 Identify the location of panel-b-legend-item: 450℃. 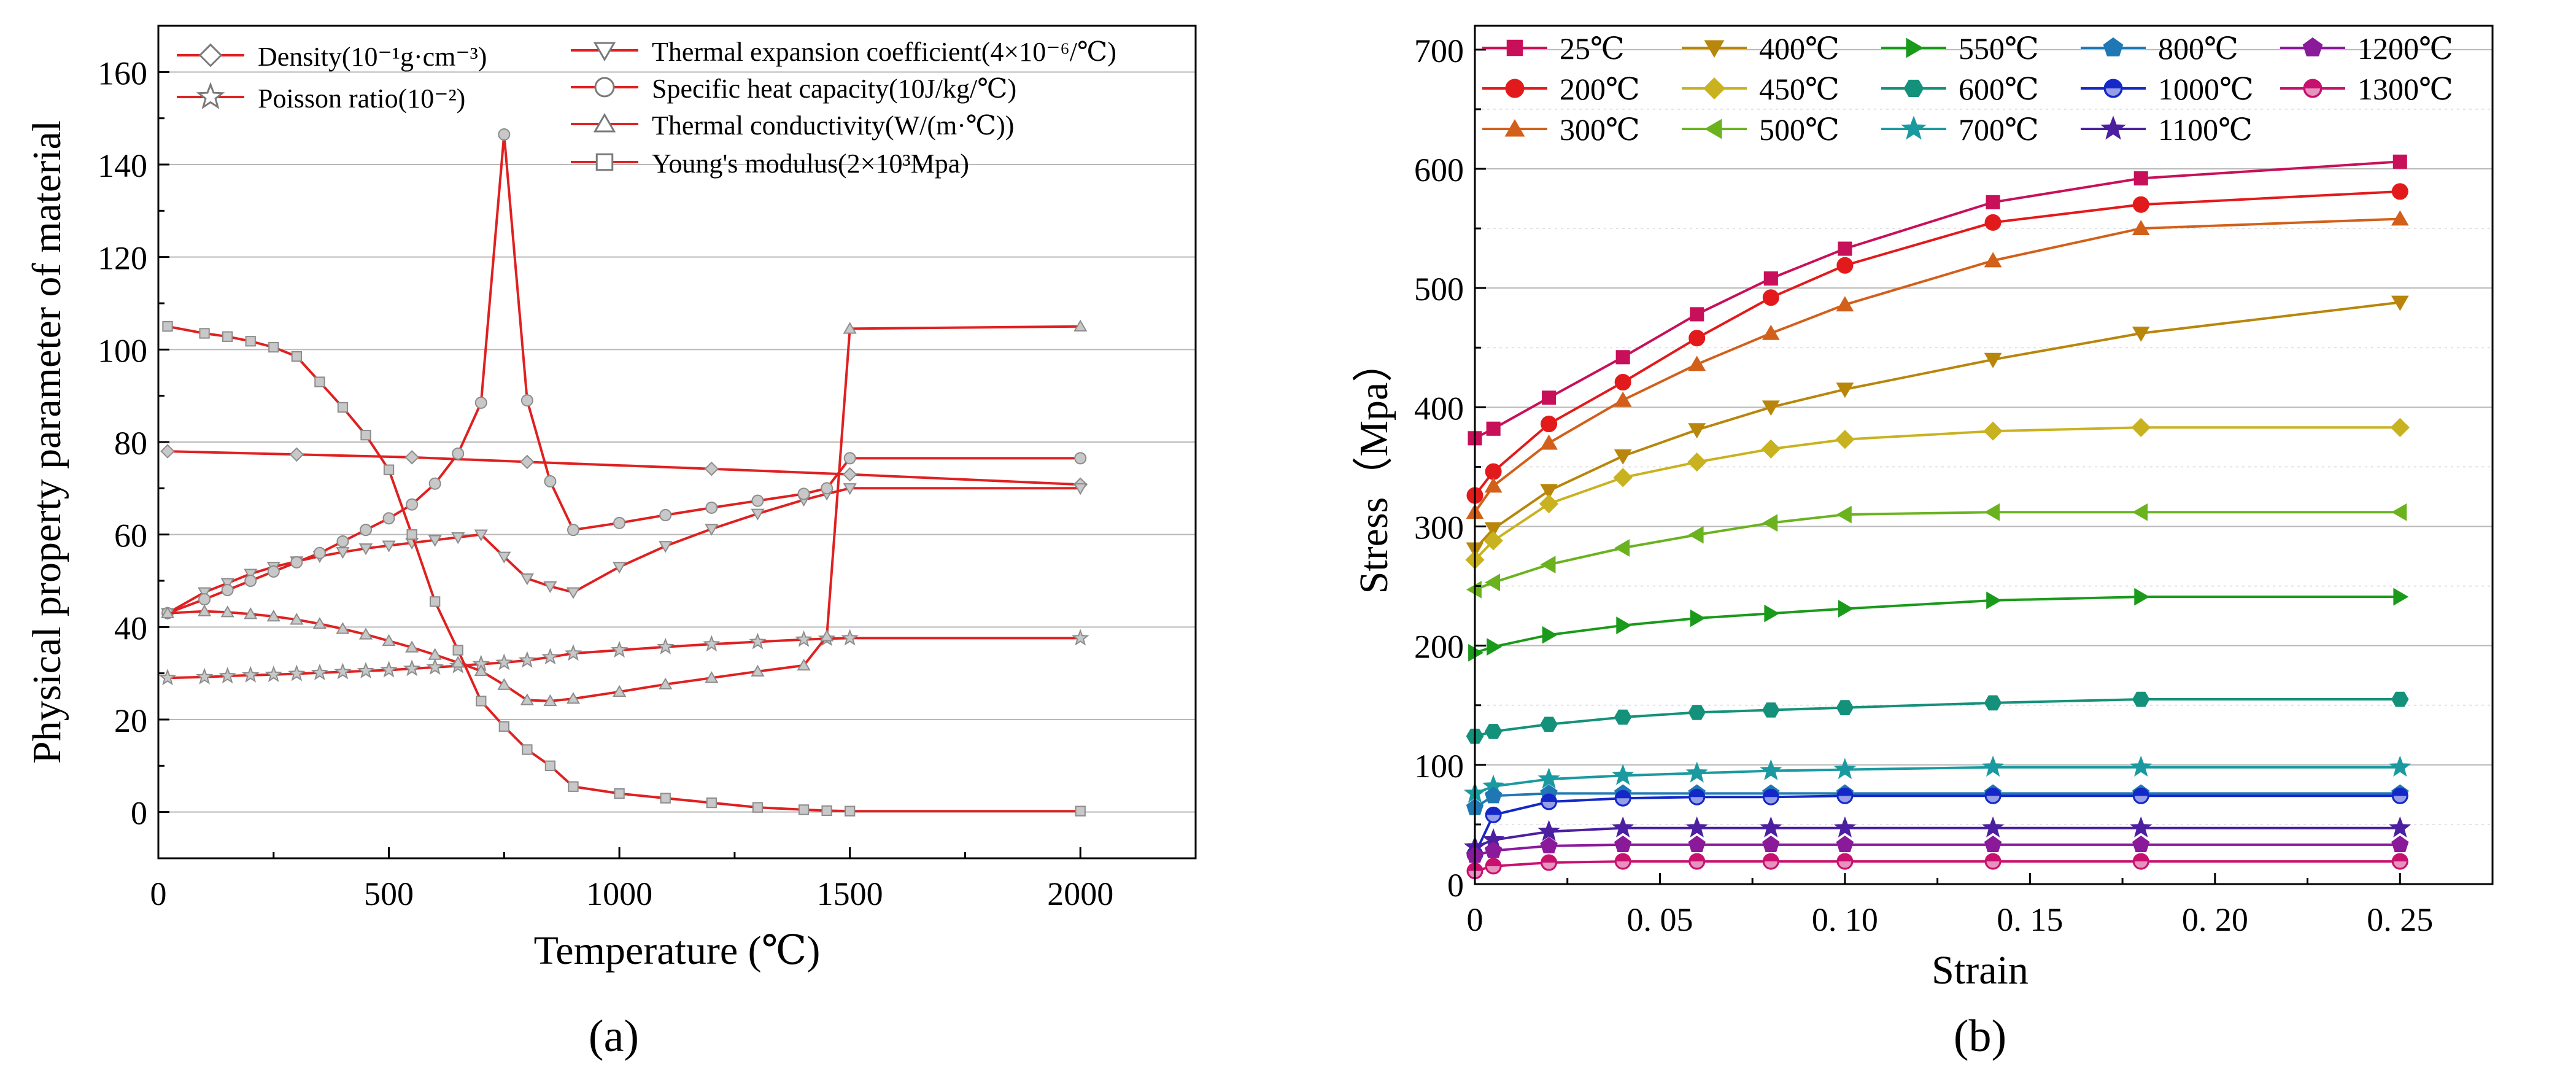
(1760, 89).